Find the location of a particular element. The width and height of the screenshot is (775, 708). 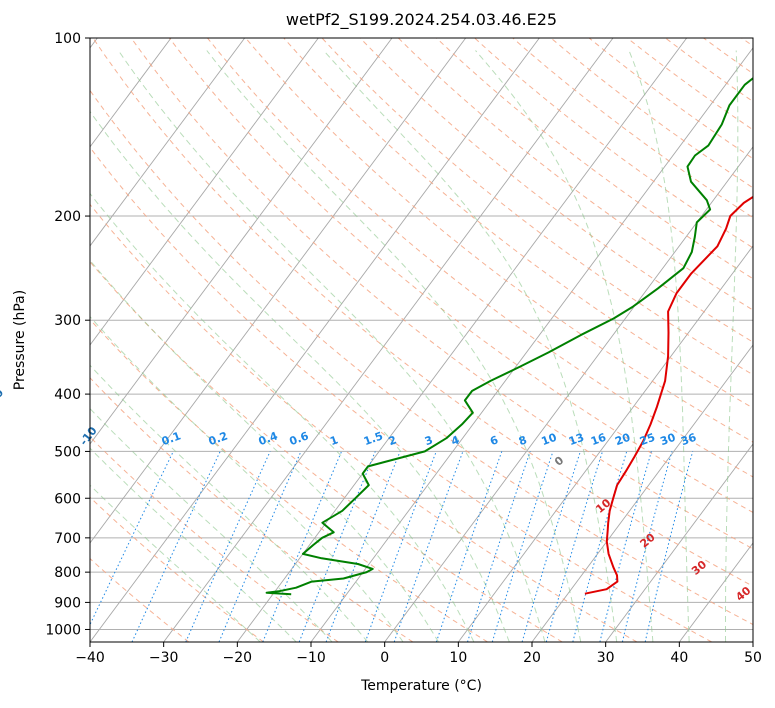

mixing-ratio-label: 30 is located at coordinates (668, 440).